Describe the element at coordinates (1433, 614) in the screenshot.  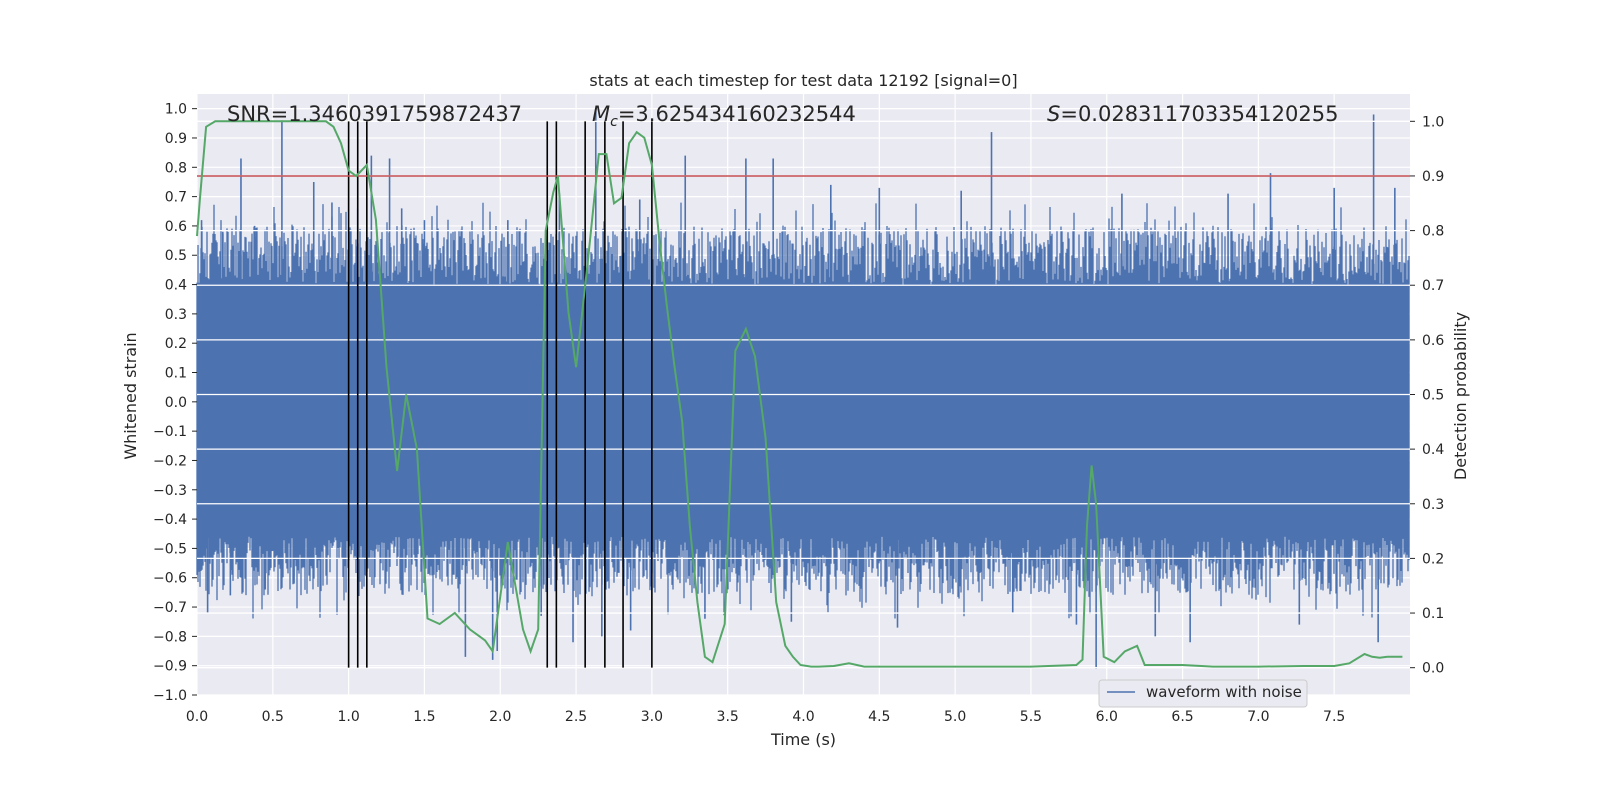
I see `y2-tick-label: 0.1` at that location.